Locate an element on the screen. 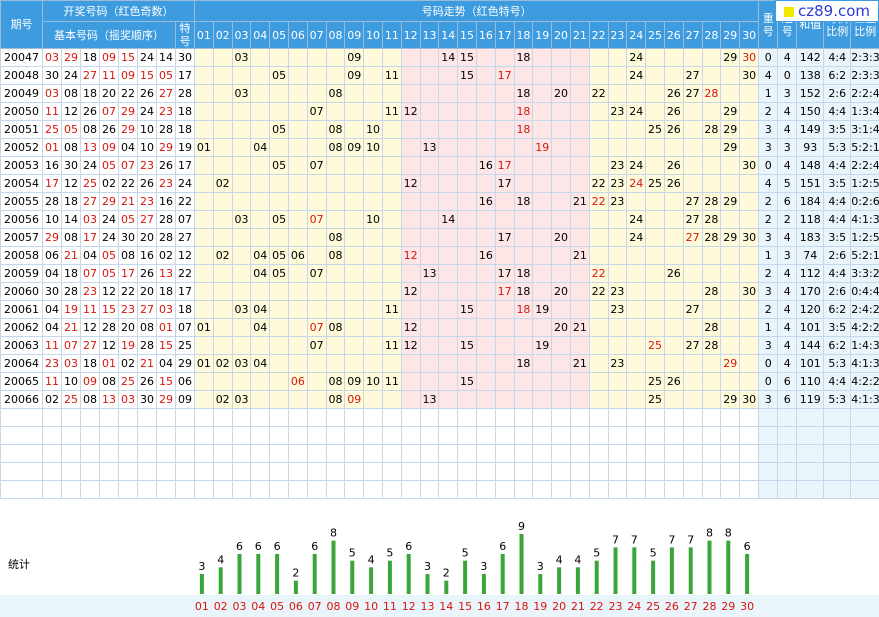 Image resolution: width=879 pixels, height=617 pixels. frequency-category-label: 15 is located at coordinates (465, 606).